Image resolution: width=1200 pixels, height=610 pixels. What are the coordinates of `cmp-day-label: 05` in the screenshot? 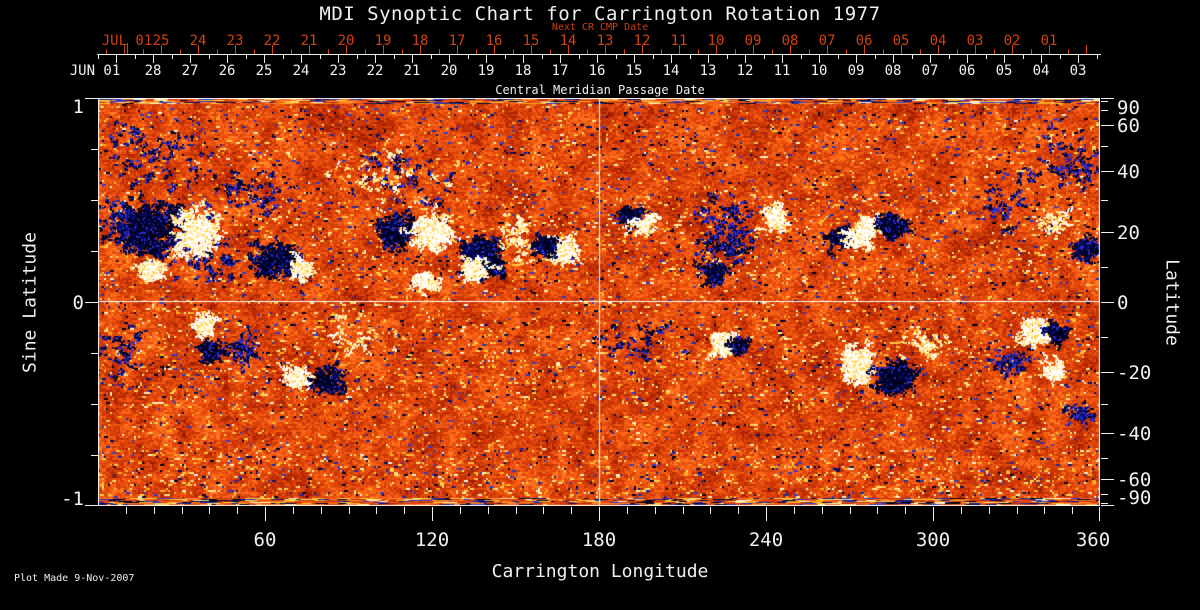 It's located at (1004, 71).